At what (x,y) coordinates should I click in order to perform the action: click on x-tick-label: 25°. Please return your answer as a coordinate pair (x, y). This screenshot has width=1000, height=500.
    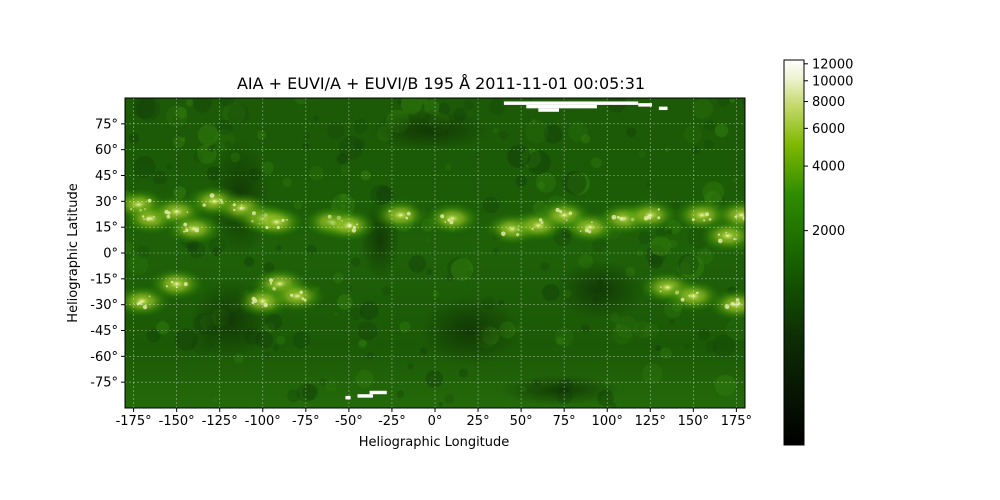
    Looking at the image, I should click on (478, 421).